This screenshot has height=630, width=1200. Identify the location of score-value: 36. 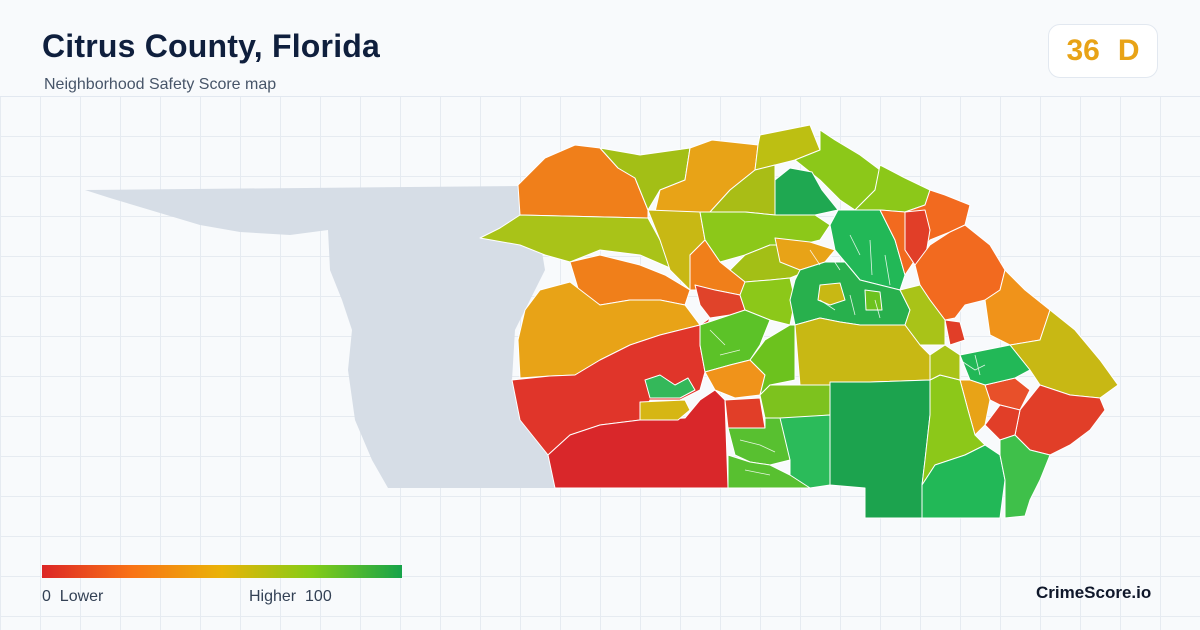
(1083, 50).